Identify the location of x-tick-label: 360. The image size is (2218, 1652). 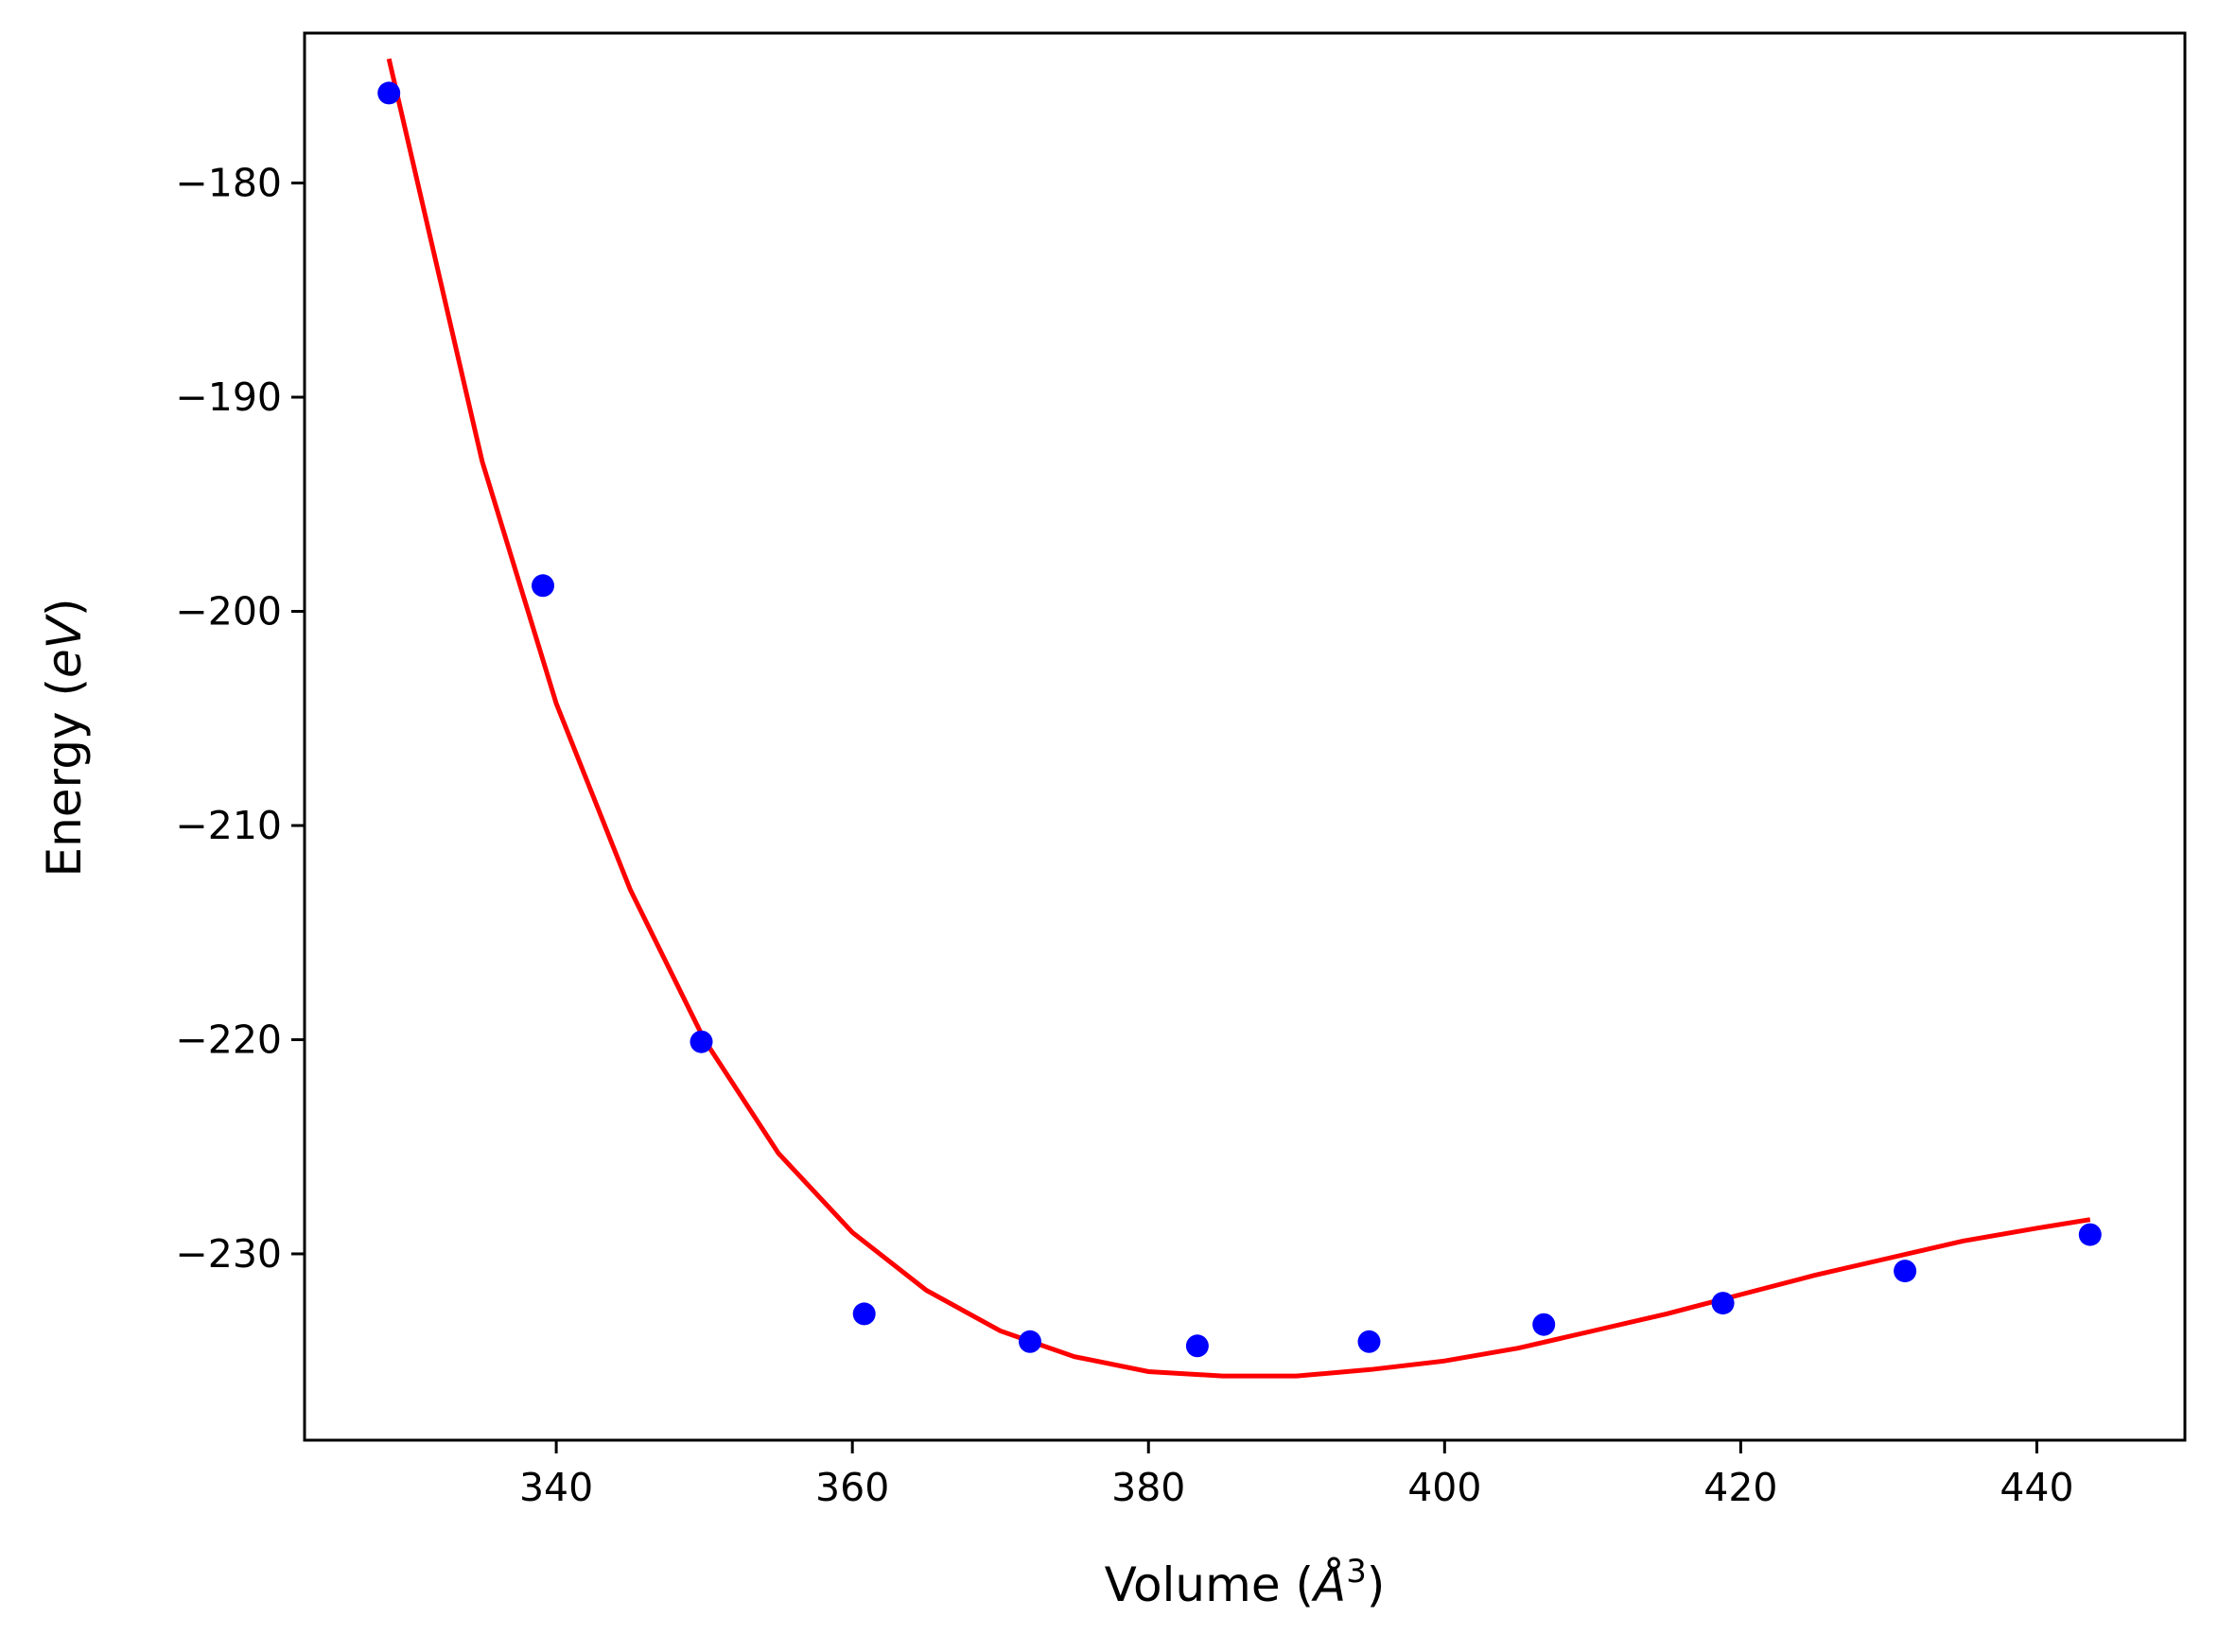
(852, 1488).